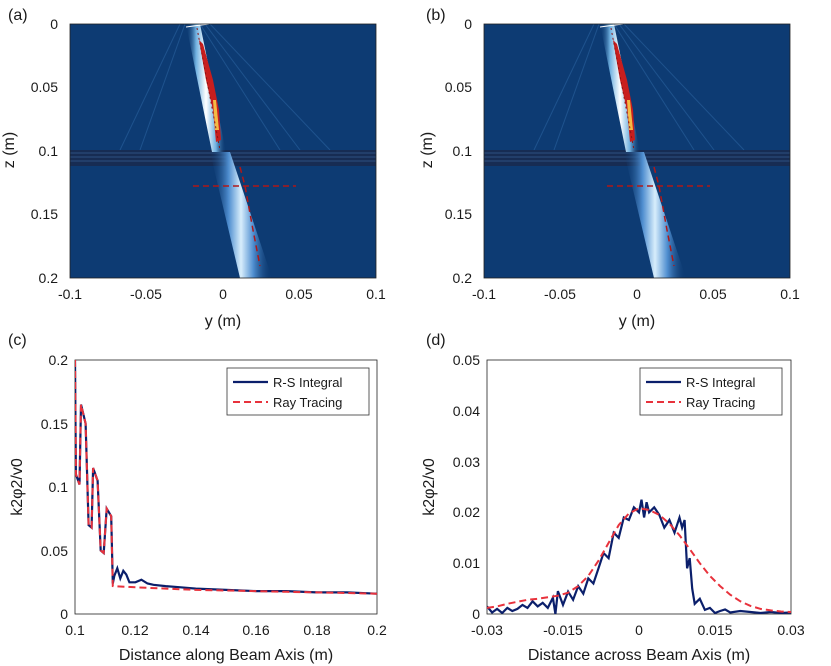  I want to click on plot-d-xticks: -0.03 -0.015 0 0.015 0.03, so click(638, 630).